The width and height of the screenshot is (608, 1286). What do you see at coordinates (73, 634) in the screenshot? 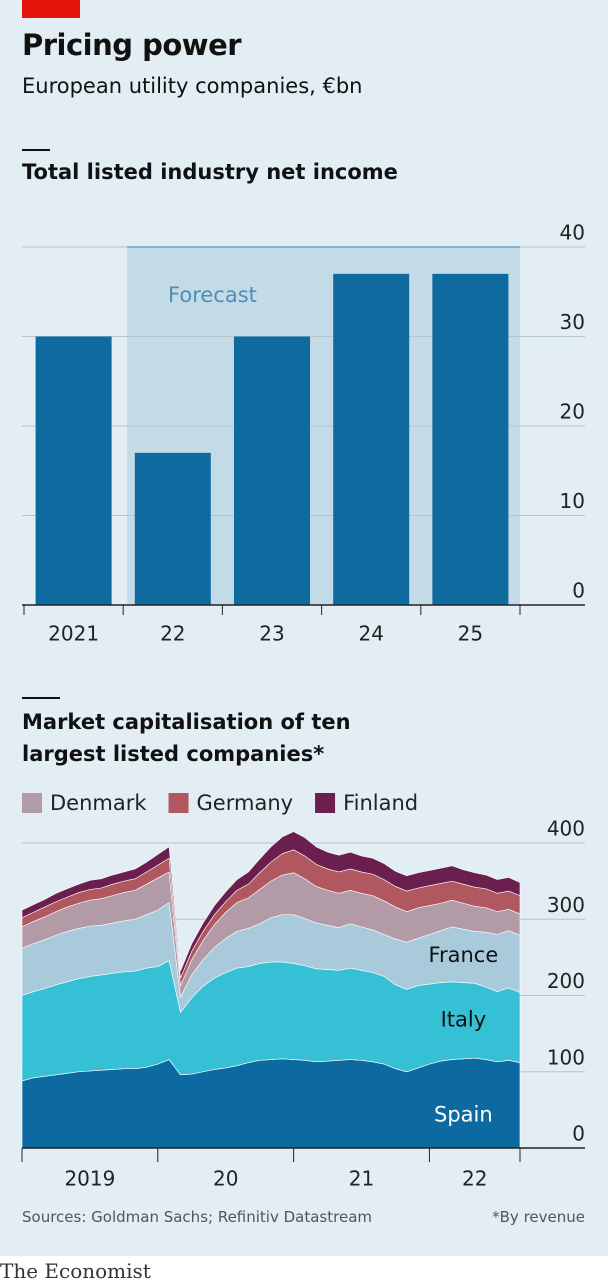
I see `x-tick-label: 2021` at bounding box center [73, 634].